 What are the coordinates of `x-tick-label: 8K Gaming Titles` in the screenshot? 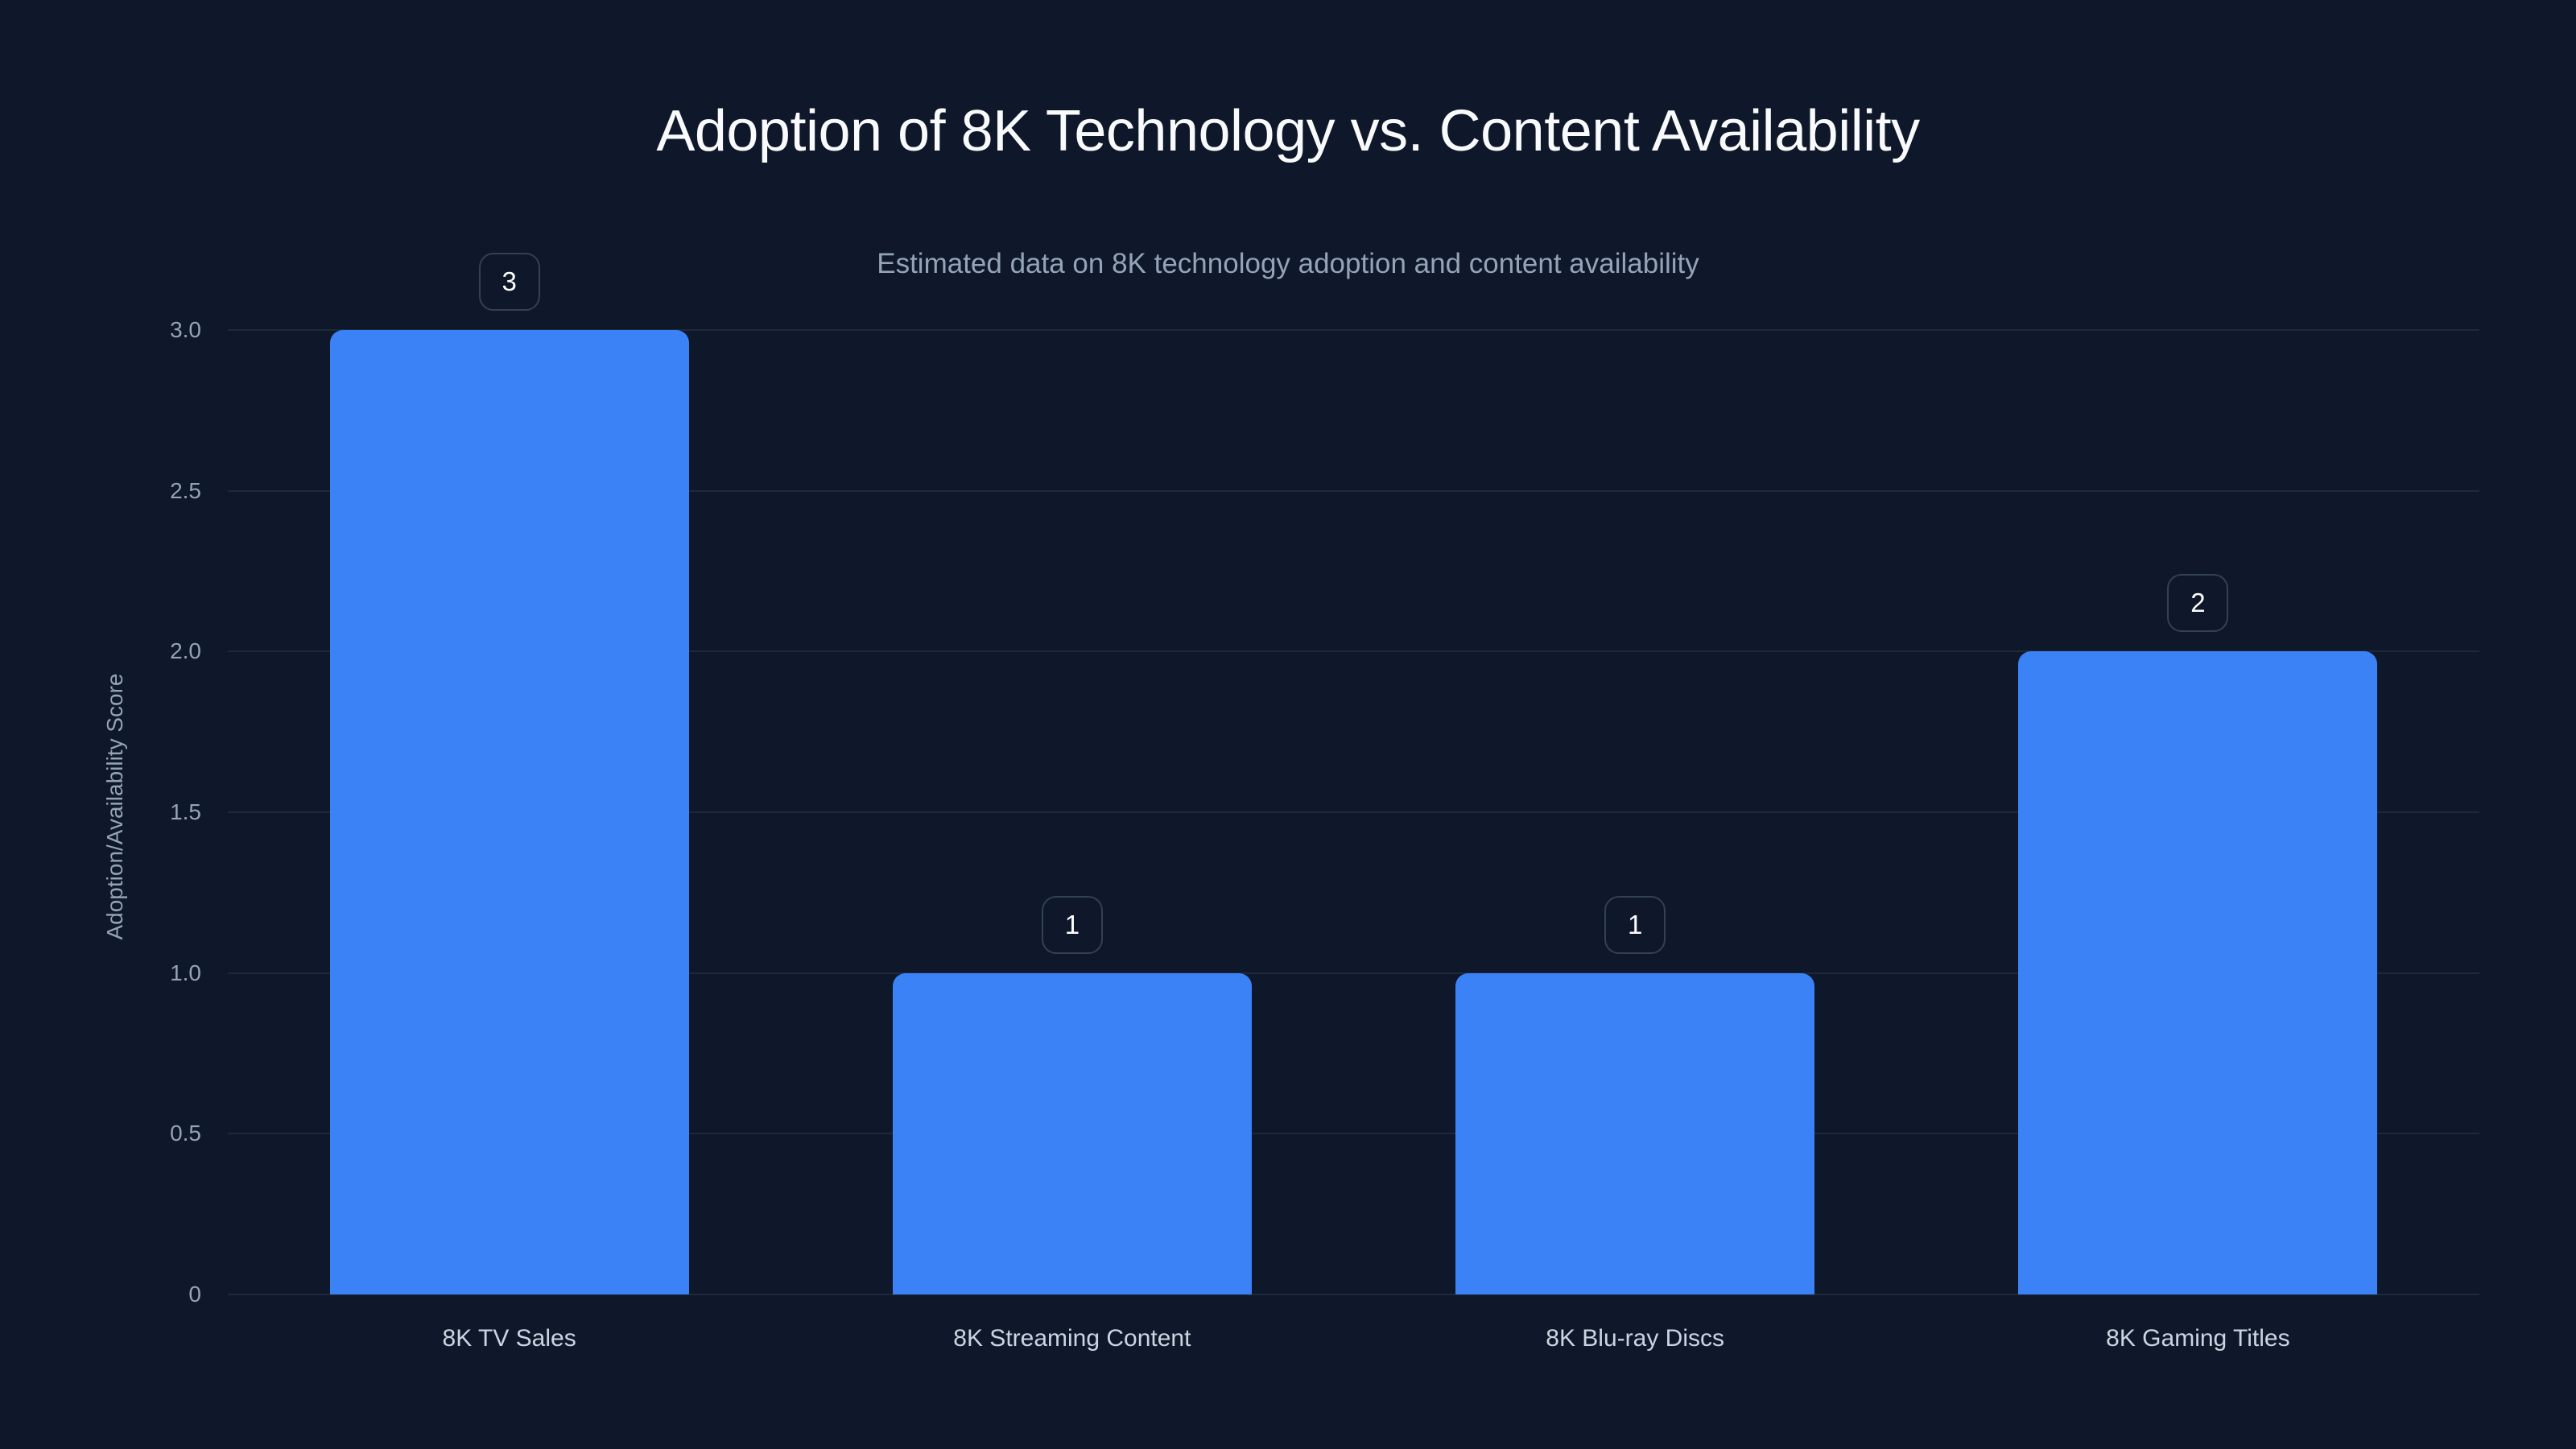 It's located at (2198, 1338).